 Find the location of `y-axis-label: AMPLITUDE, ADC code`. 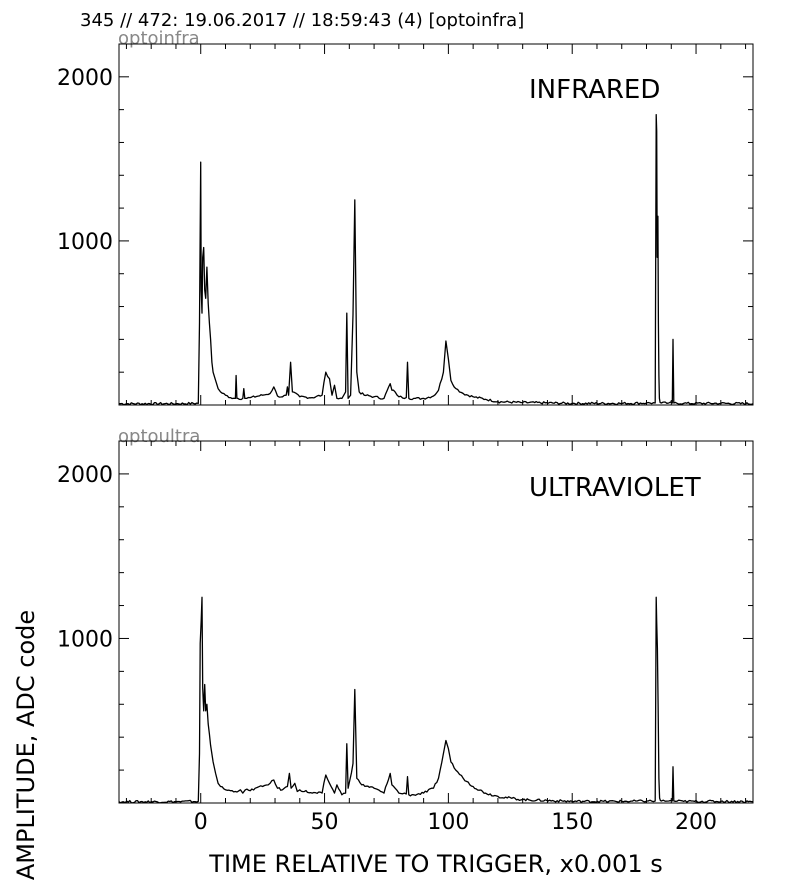

y-axis-label: AMPLITUDE, ADC code is located at coordinates (26, 745).